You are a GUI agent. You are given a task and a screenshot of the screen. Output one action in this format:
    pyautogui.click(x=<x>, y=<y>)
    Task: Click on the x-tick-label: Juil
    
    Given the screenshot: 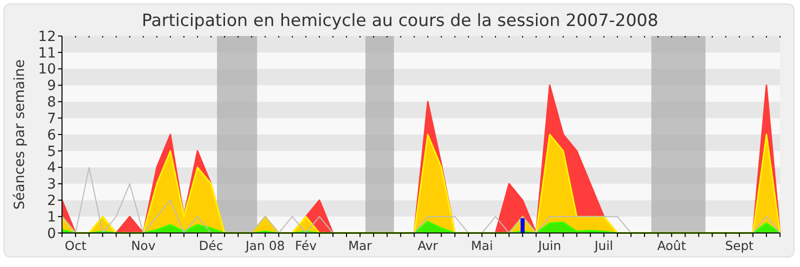 What is the action you would take?
    pyautogui.click(x=604, y=245)
    